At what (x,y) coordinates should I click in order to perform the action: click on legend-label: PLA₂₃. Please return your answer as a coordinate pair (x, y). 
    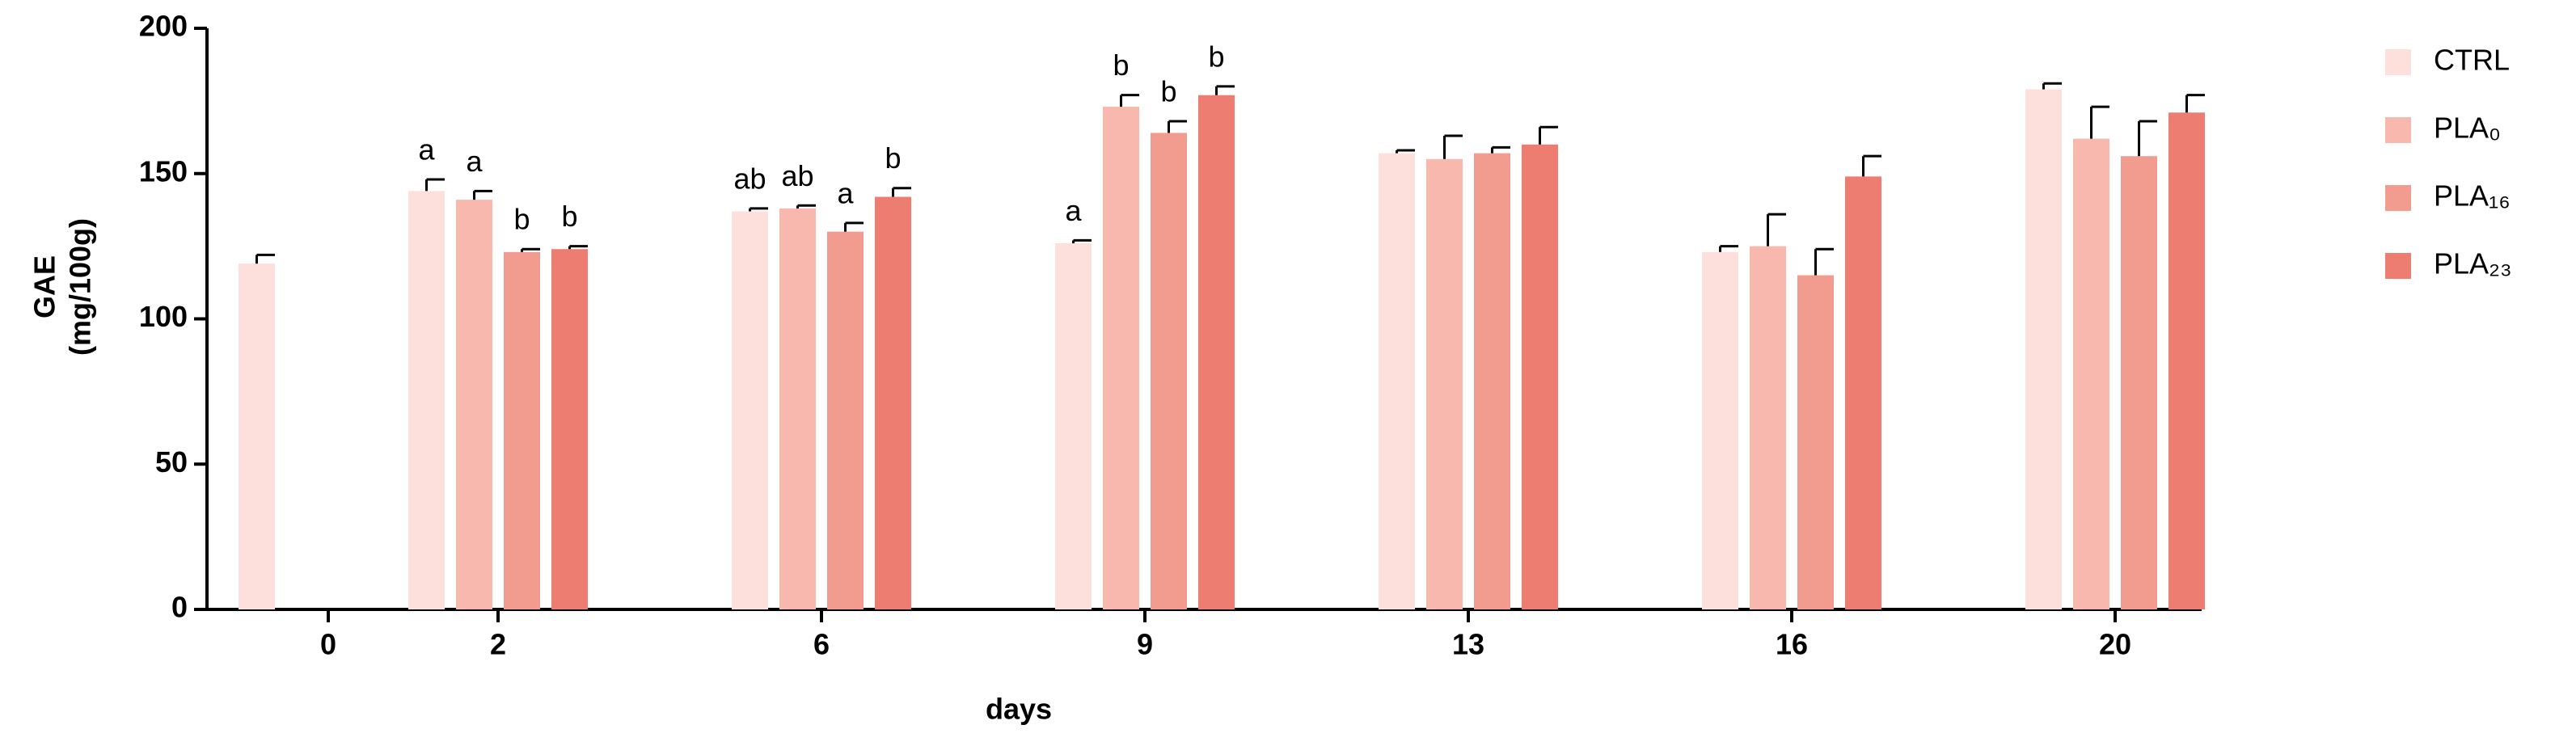
    Looking at the image, I should click on (2473, 263).